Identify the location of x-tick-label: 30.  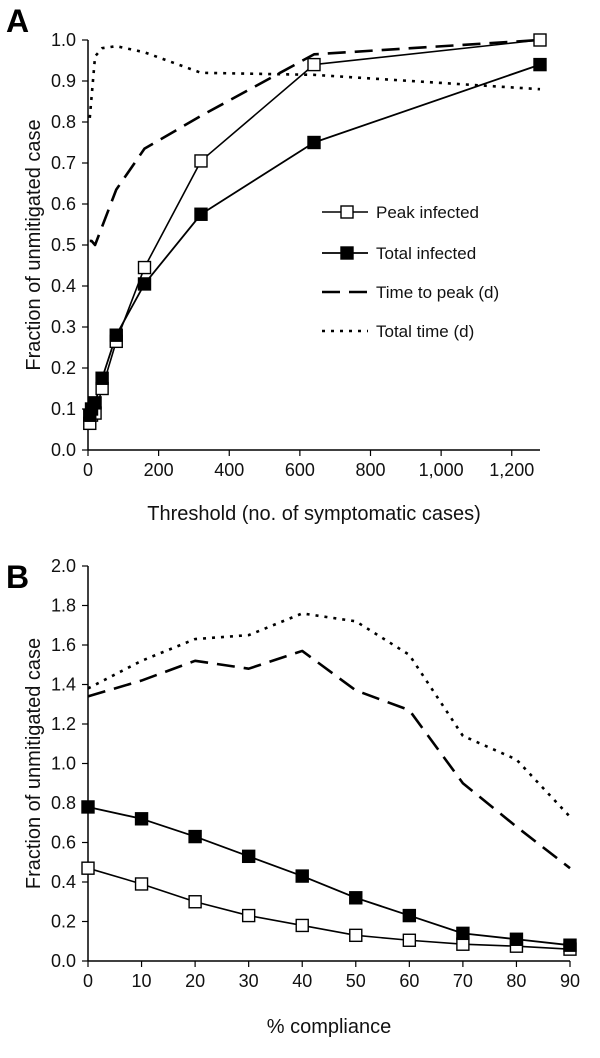
(249, 981).